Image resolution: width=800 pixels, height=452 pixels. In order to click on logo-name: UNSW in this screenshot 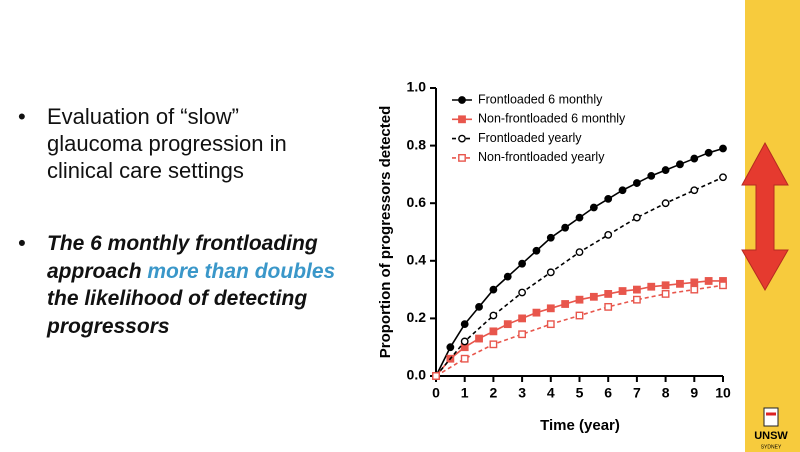, I will do `click(771, 436)`.